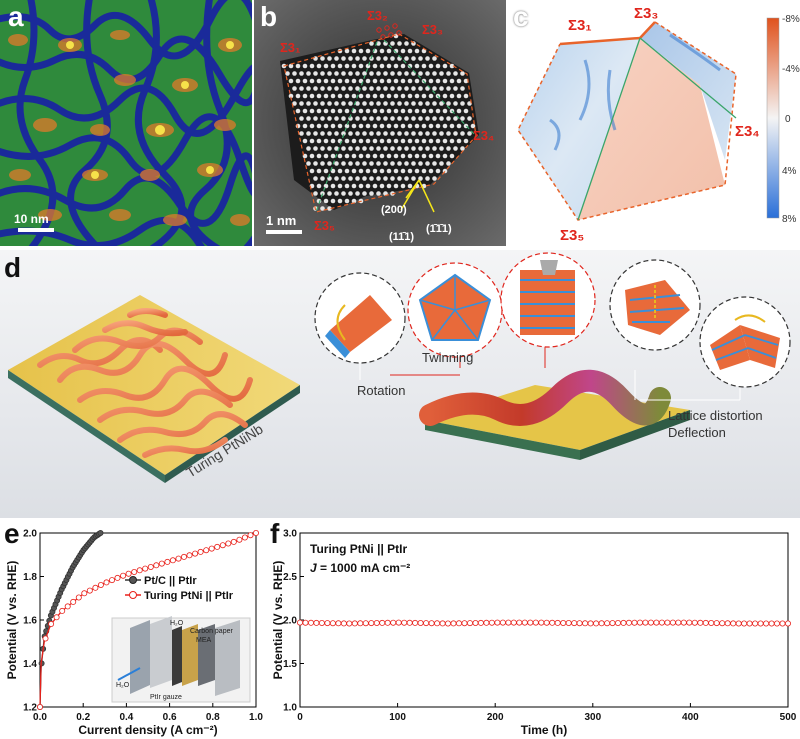 Image resolution: width=800 pixels, height=739 pixels. What do you see at coordinates (383, 37) in the screenshot?
I see `twin-atom-marker` at bounding box center [383, 37].